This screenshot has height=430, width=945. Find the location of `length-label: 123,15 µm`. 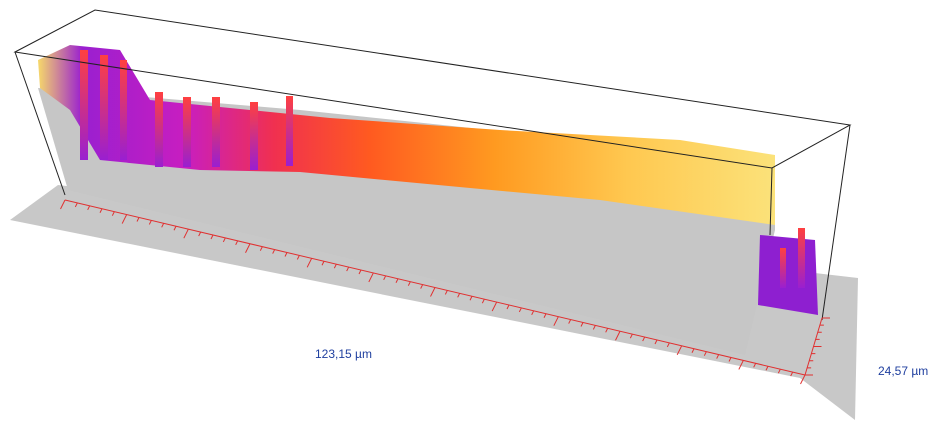

length-label: 123,15 µm is located at coordinates (343, 354).